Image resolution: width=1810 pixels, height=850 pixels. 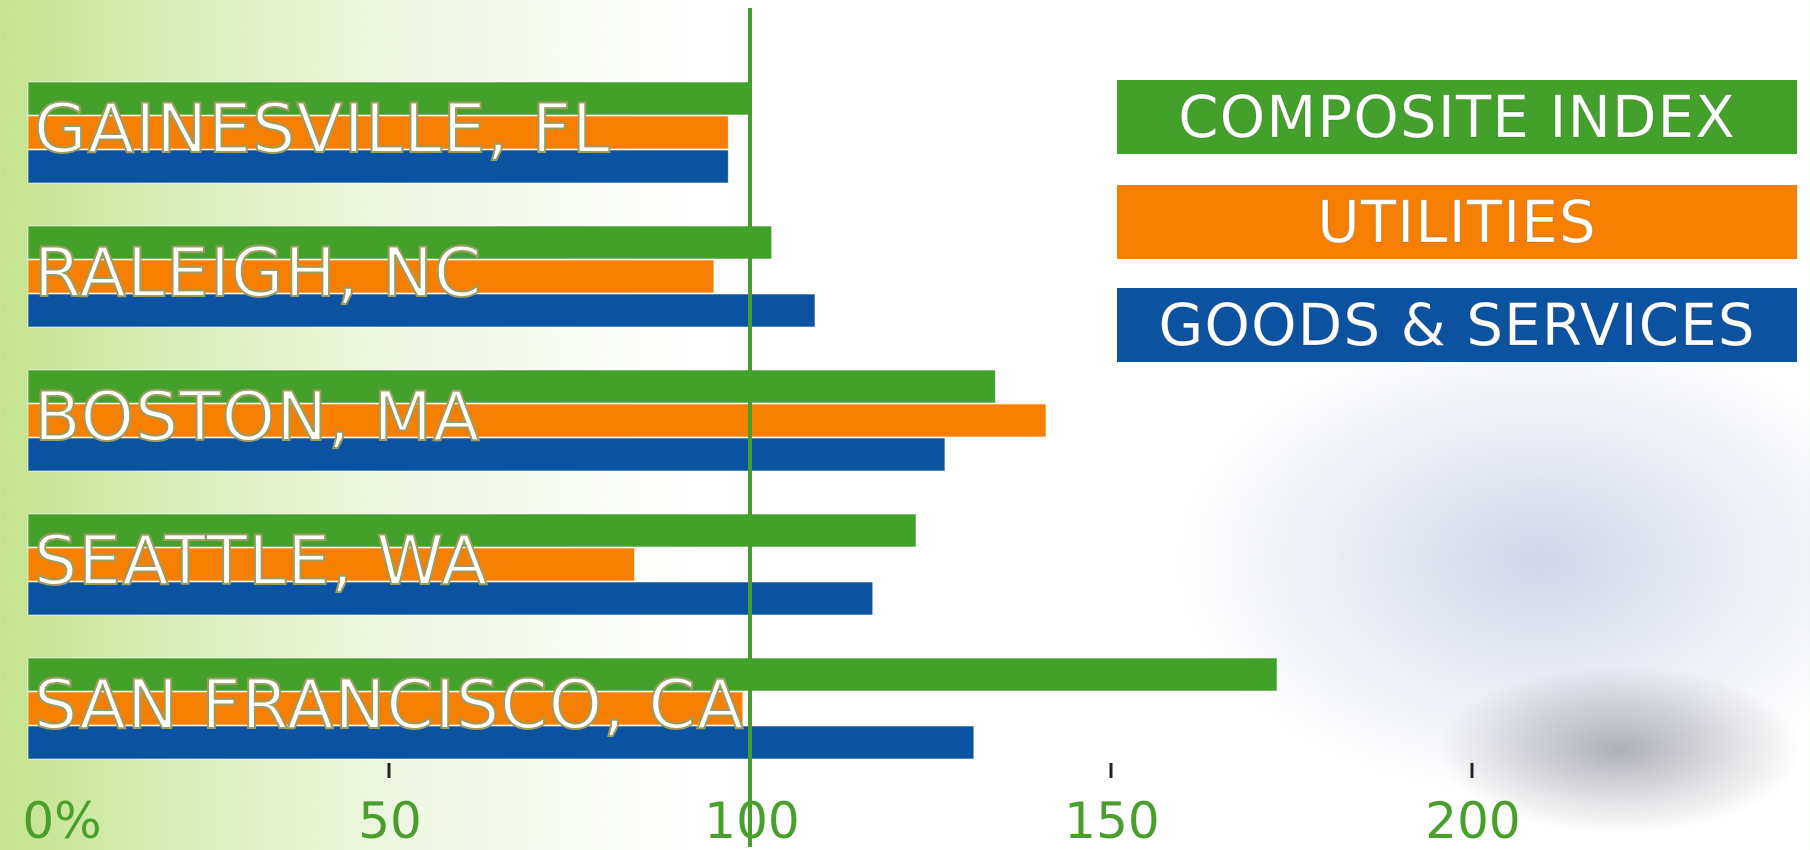 I want to click on legend-goods-services: GOODS & SERVICES, so click(x=1457, y=325).